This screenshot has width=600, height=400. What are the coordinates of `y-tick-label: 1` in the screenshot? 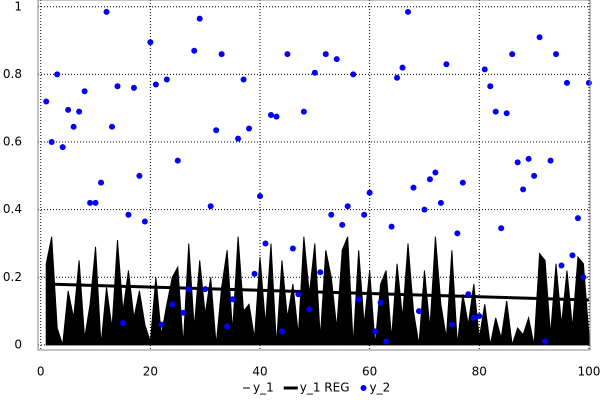 It's located at (18, 6).